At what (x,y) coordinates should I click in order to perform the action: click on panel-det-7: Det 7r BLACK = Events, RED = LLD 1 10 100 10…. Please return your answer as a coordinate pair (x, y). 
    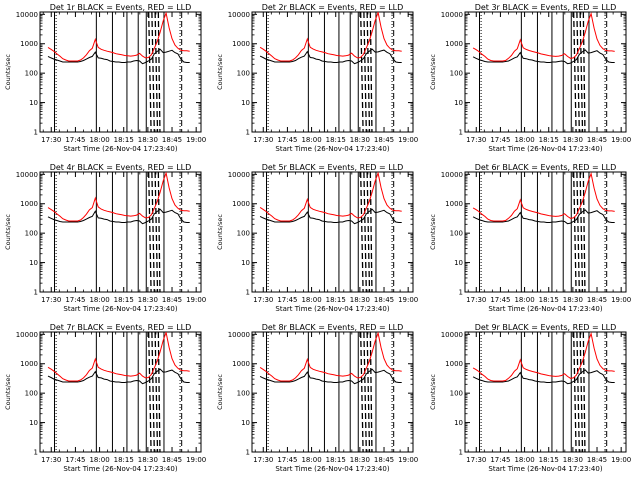
    Looking at the image, I should click on (105, 398).